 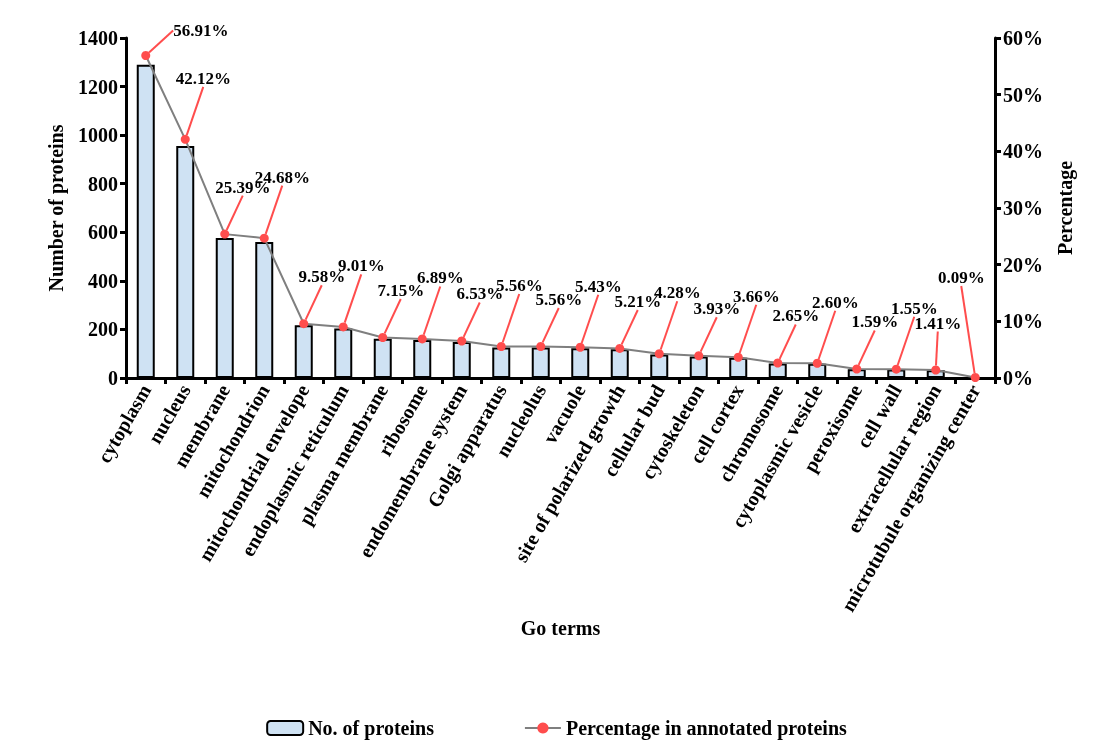 I want to click on y-tick-label: 200, so click(x=103, y=329).